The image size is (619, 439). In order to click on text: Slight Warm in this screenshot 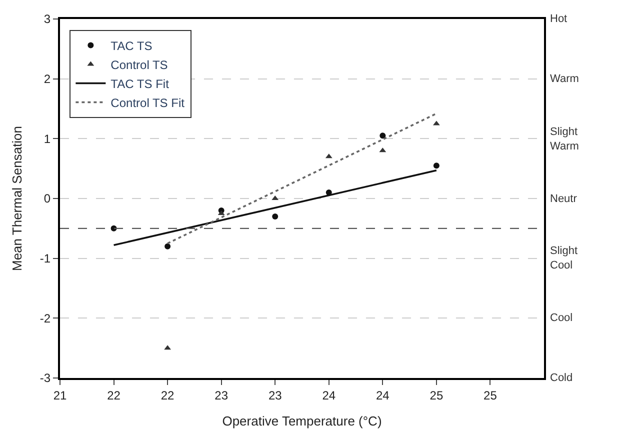, I will do `click(564, 139)`.